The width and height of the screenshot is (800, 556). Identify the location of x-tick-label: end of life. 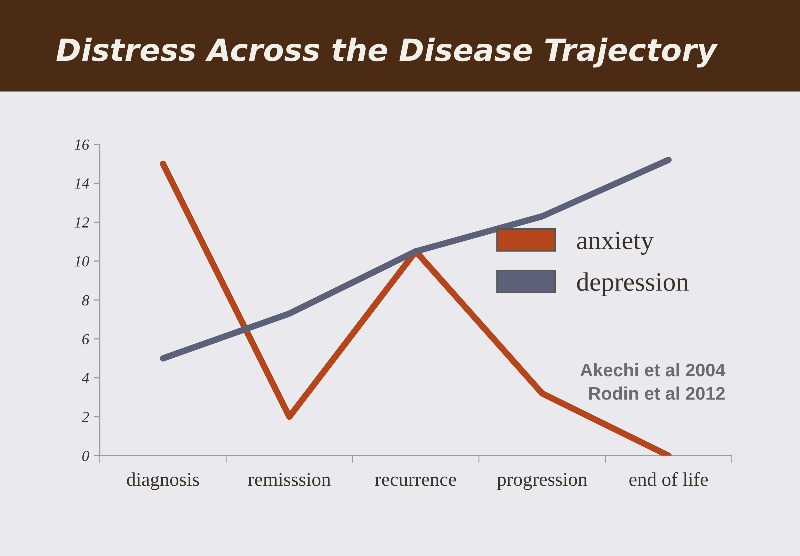
(669, 479).